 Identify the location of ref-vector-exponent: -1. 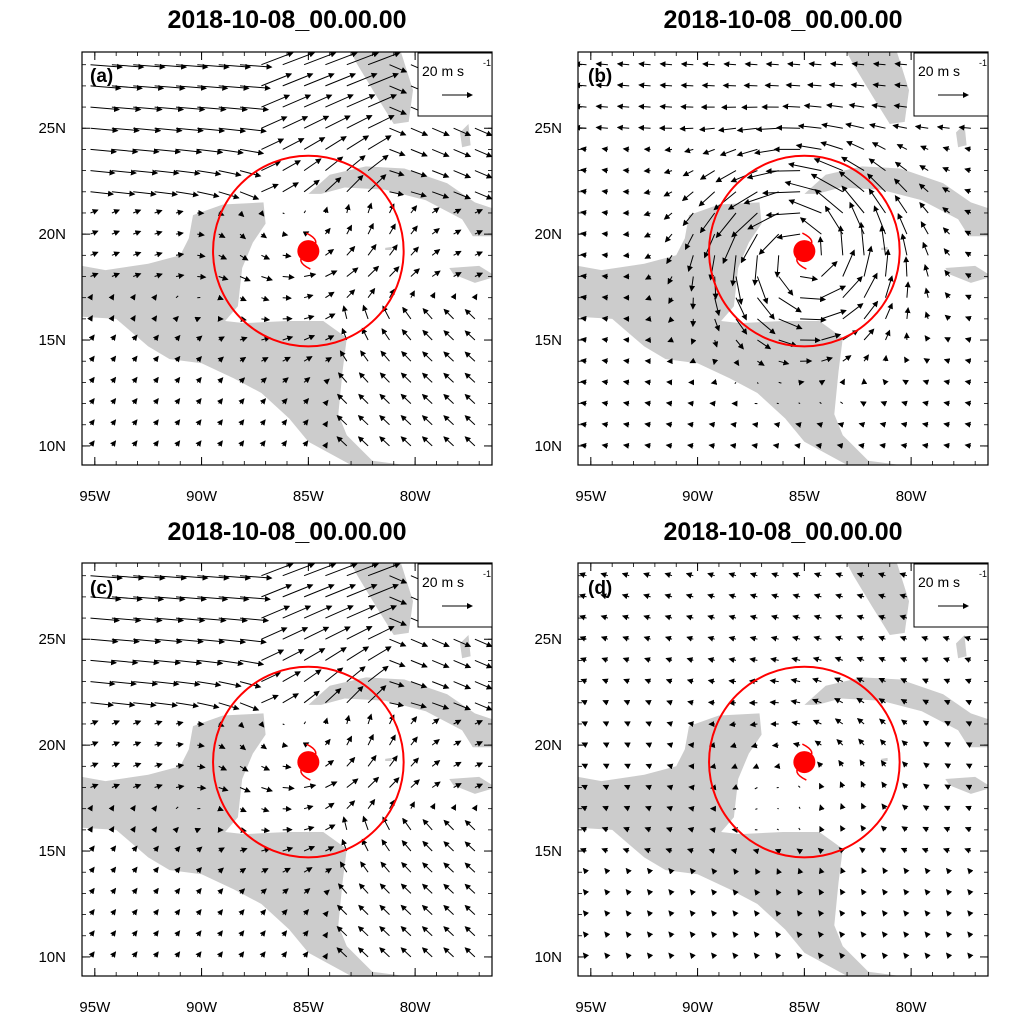
(983, 63).